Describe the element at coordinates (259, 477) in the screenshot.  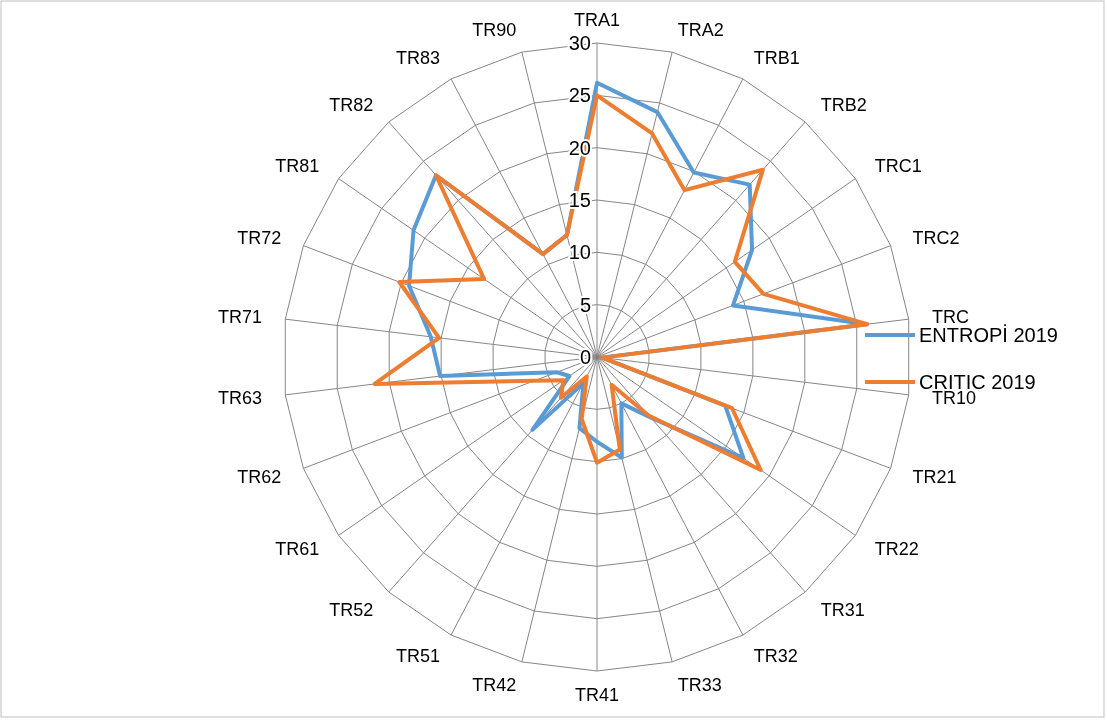
I see `spoke-label: TR62` at that location.